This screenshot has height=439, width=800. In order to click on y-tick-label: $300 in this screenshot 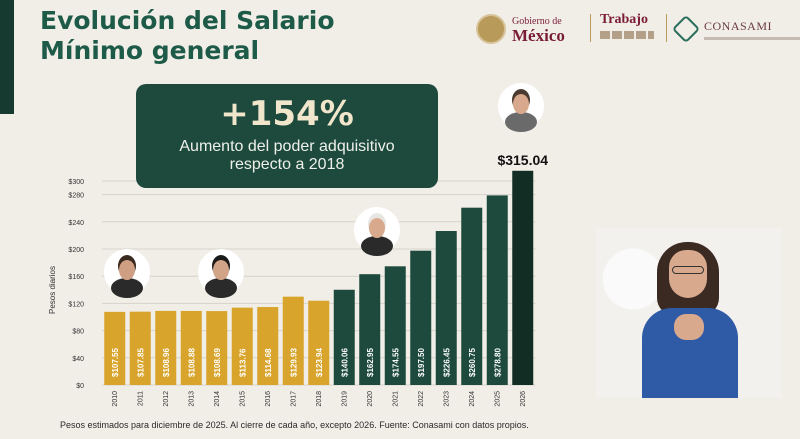, I will do `click(76, 182)`.